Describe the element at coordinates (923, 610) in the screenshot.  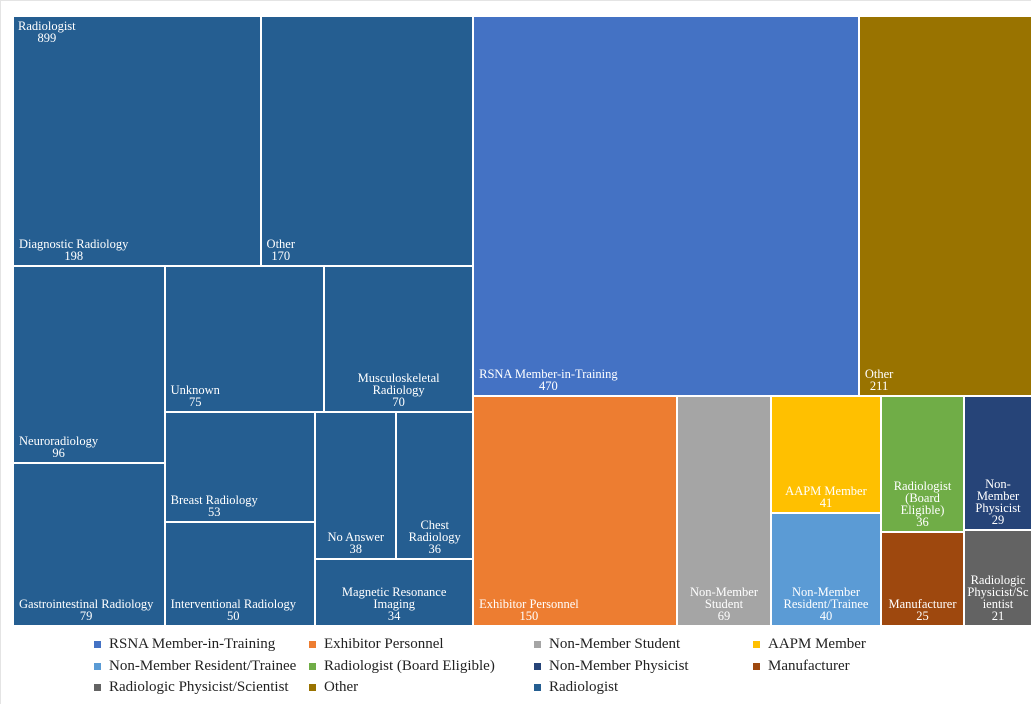
I see `tile-label: Manufacturer 25` at that location.